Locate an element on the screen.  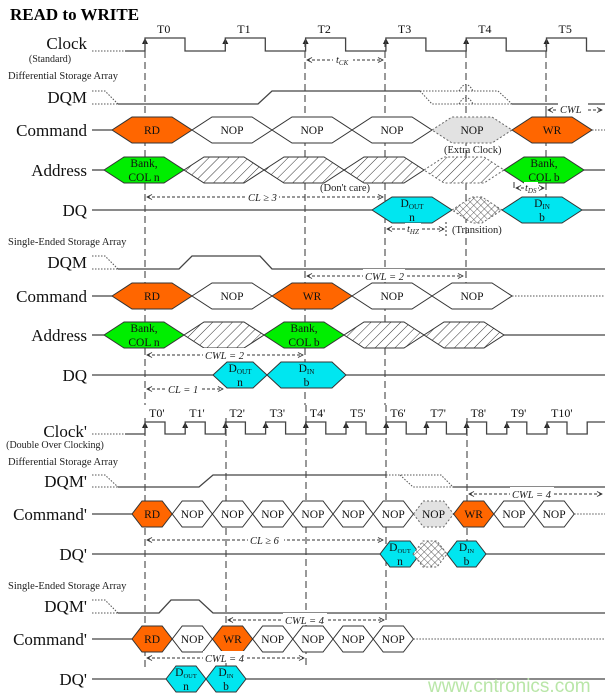
clock-tick-label: T0' is located at coordinates (157, 413).